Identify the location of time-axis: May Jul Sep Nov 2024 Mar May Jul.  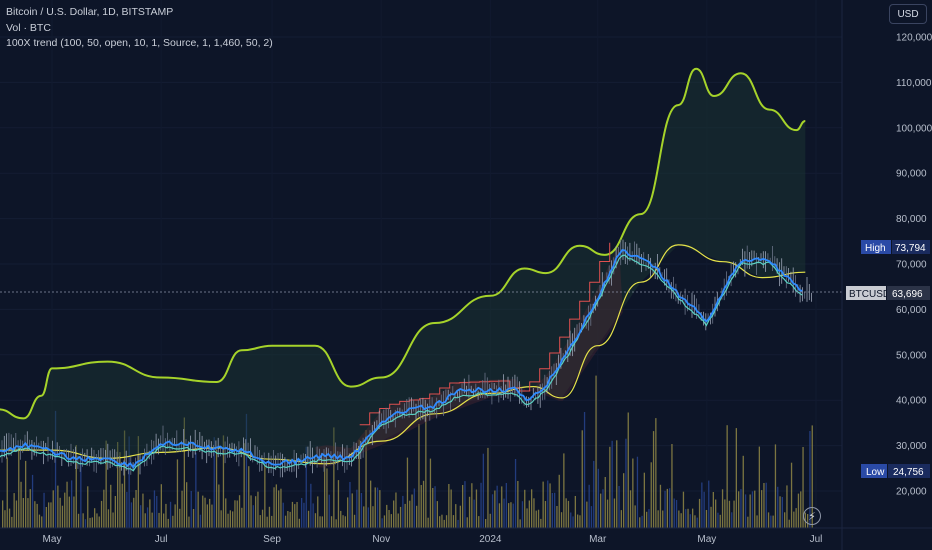
(433, 539).